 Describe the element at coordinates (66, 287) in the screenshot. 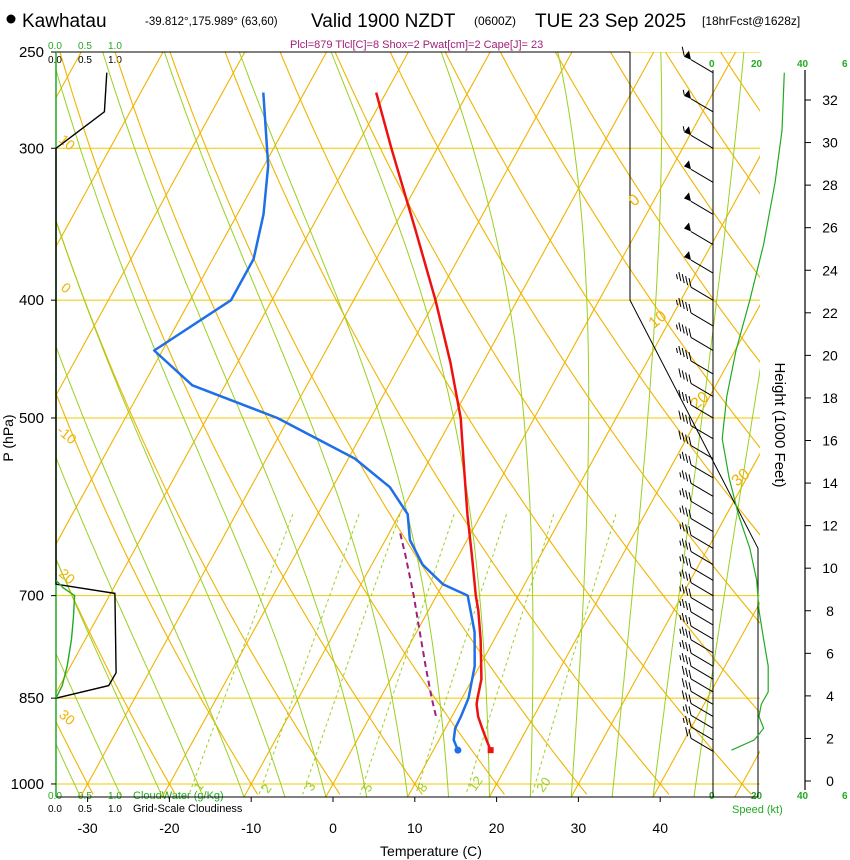

I see `dry-adiabat-label-0: 0` at that location.